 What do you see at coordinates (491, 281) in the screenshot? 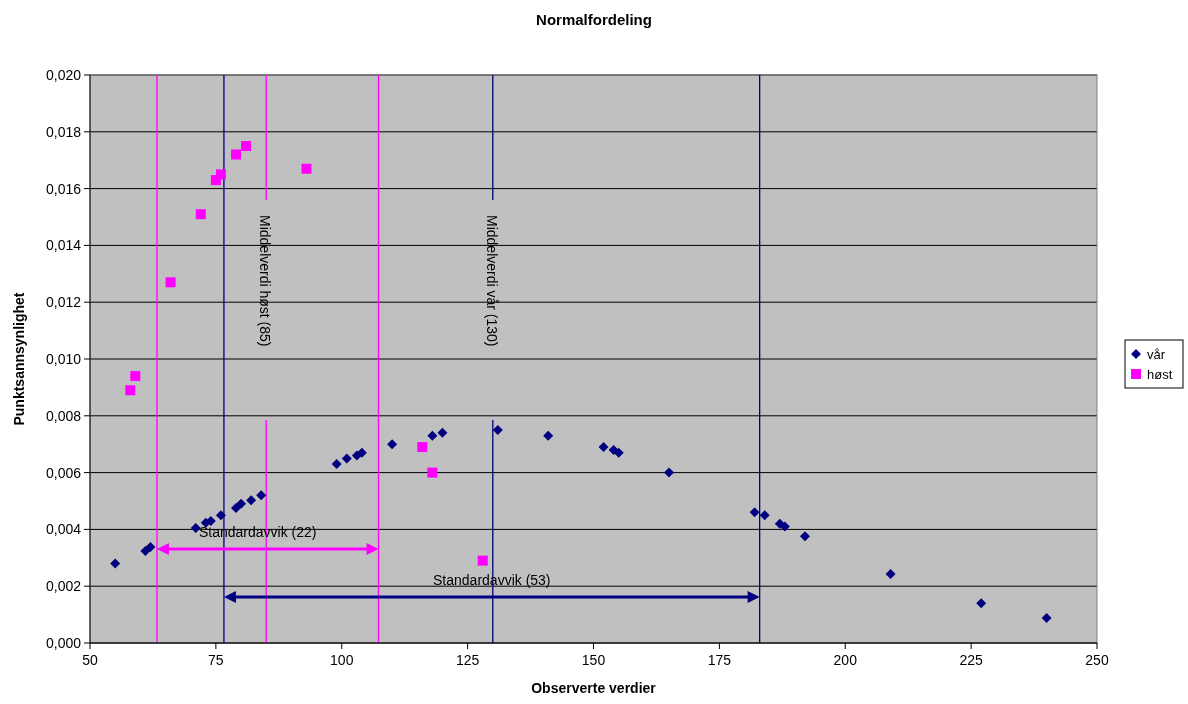
I see `ref-line-label: Middelverdi vår (130)` at bounding box center [491, 281].